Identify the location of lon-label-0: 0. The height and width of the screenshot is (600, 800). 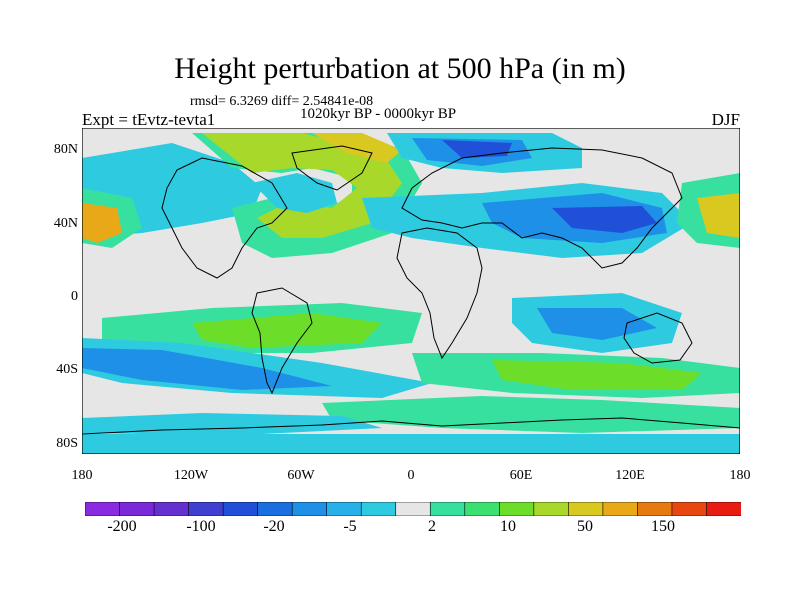
(411, 475).